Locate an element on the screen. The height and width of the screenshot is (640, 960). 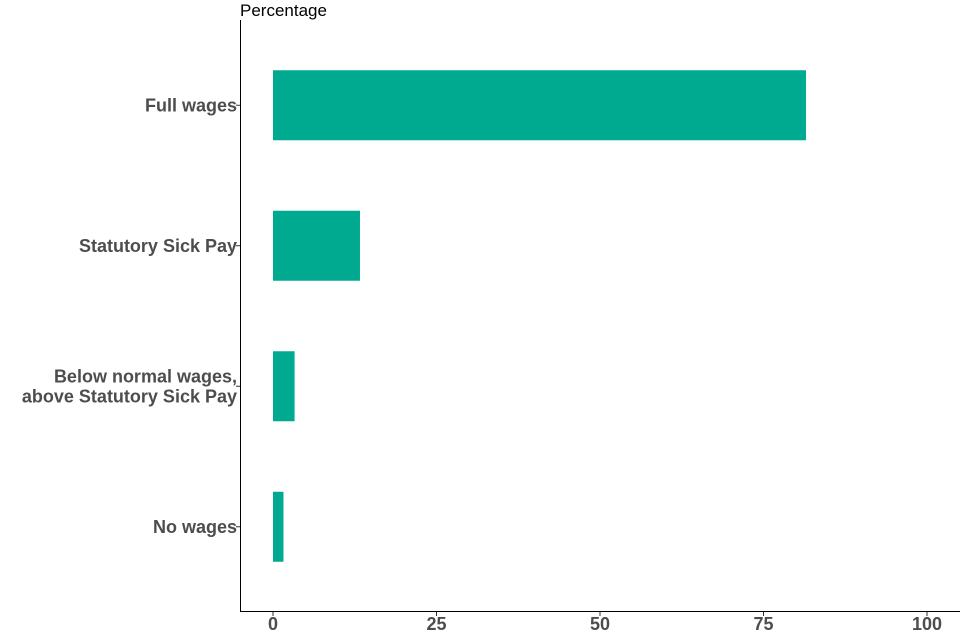
category-label: Full wages is located at coordinates (191, 105).